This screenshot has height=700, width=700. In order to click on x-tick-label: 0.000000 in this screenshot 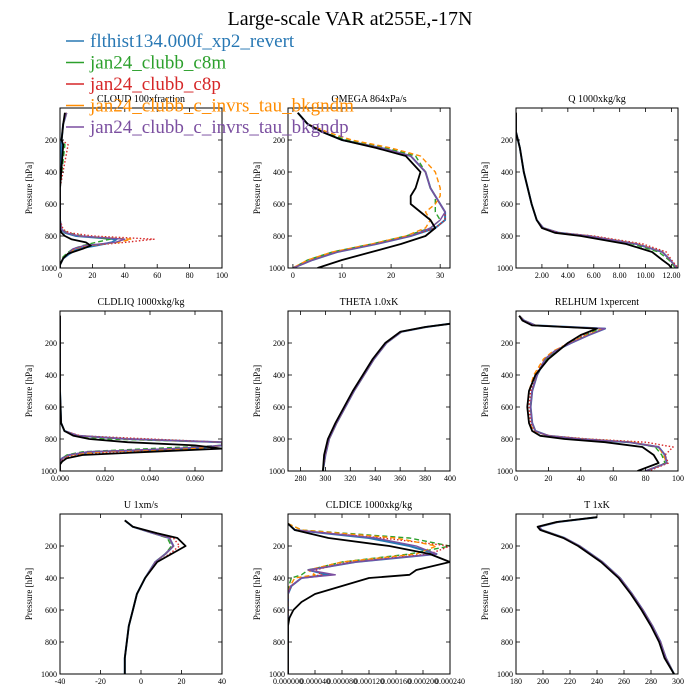, I will do `click(288, 681)`.